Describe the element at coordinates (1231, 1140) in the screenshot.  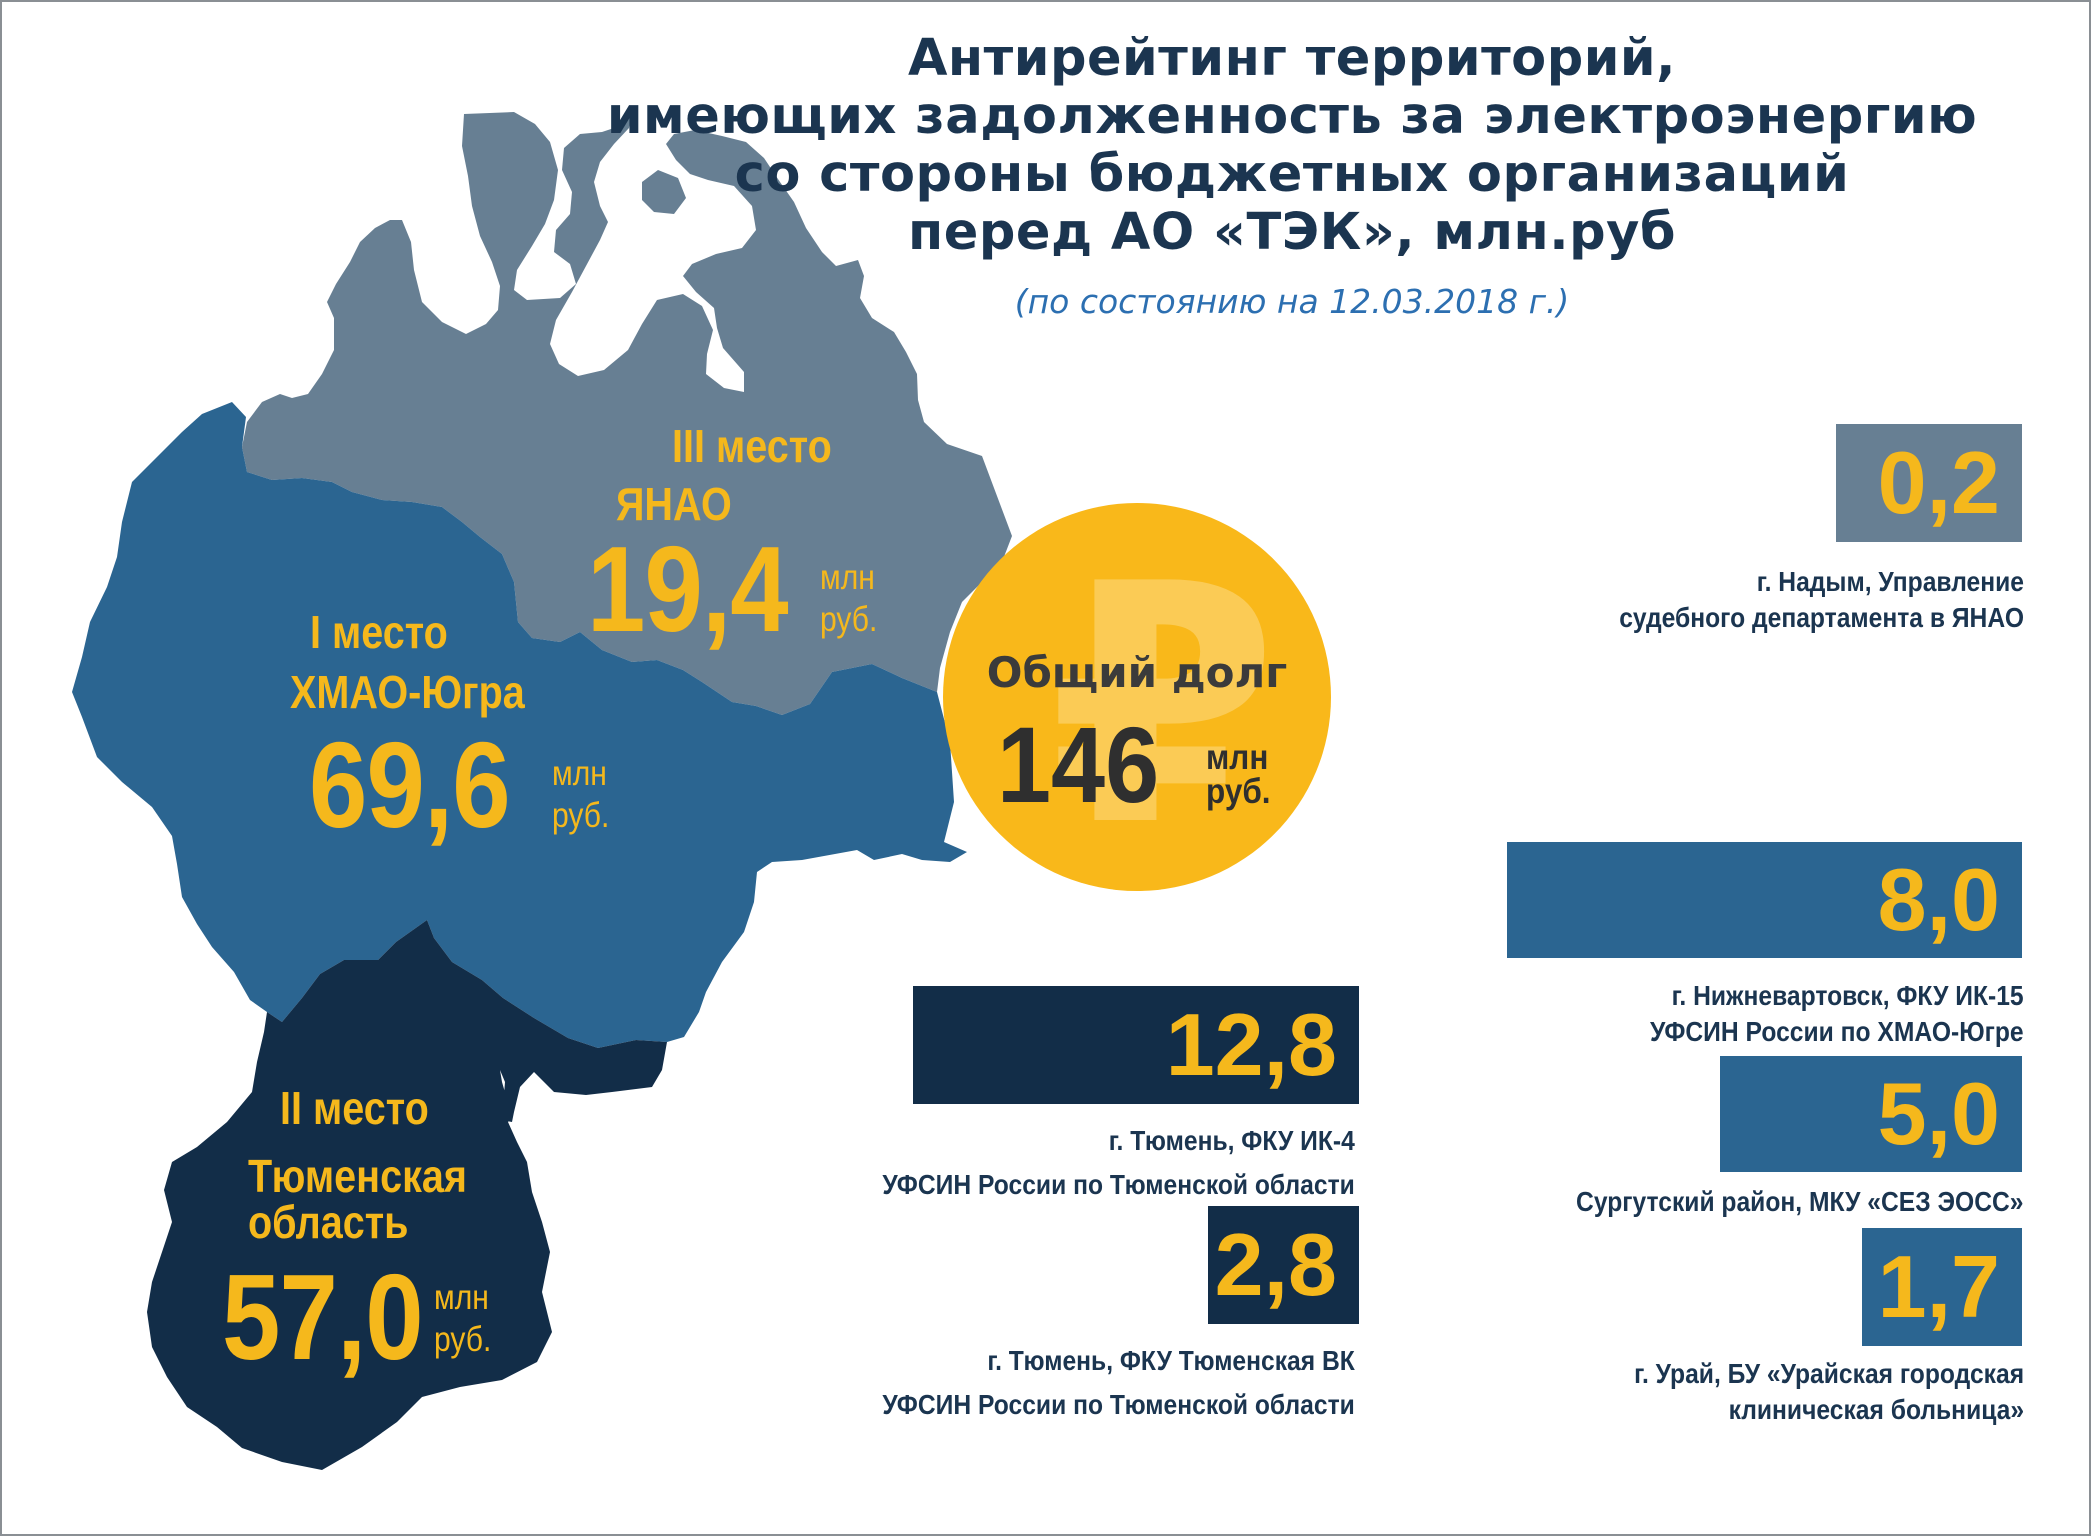
I see `debtor-caption-line: г. Тюмень, ФКУ ИК-4` at that location.